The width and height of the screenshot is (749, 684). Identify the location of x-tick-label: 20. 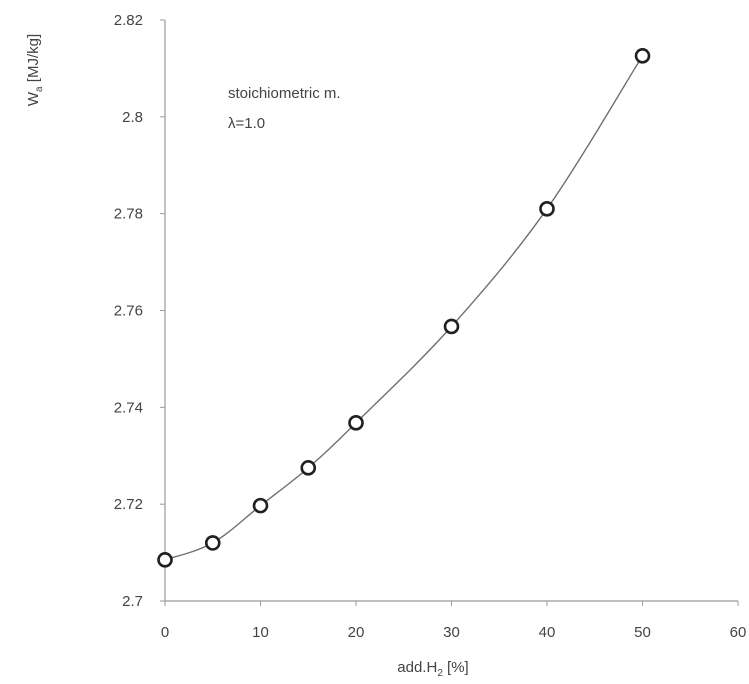
(356, 632).